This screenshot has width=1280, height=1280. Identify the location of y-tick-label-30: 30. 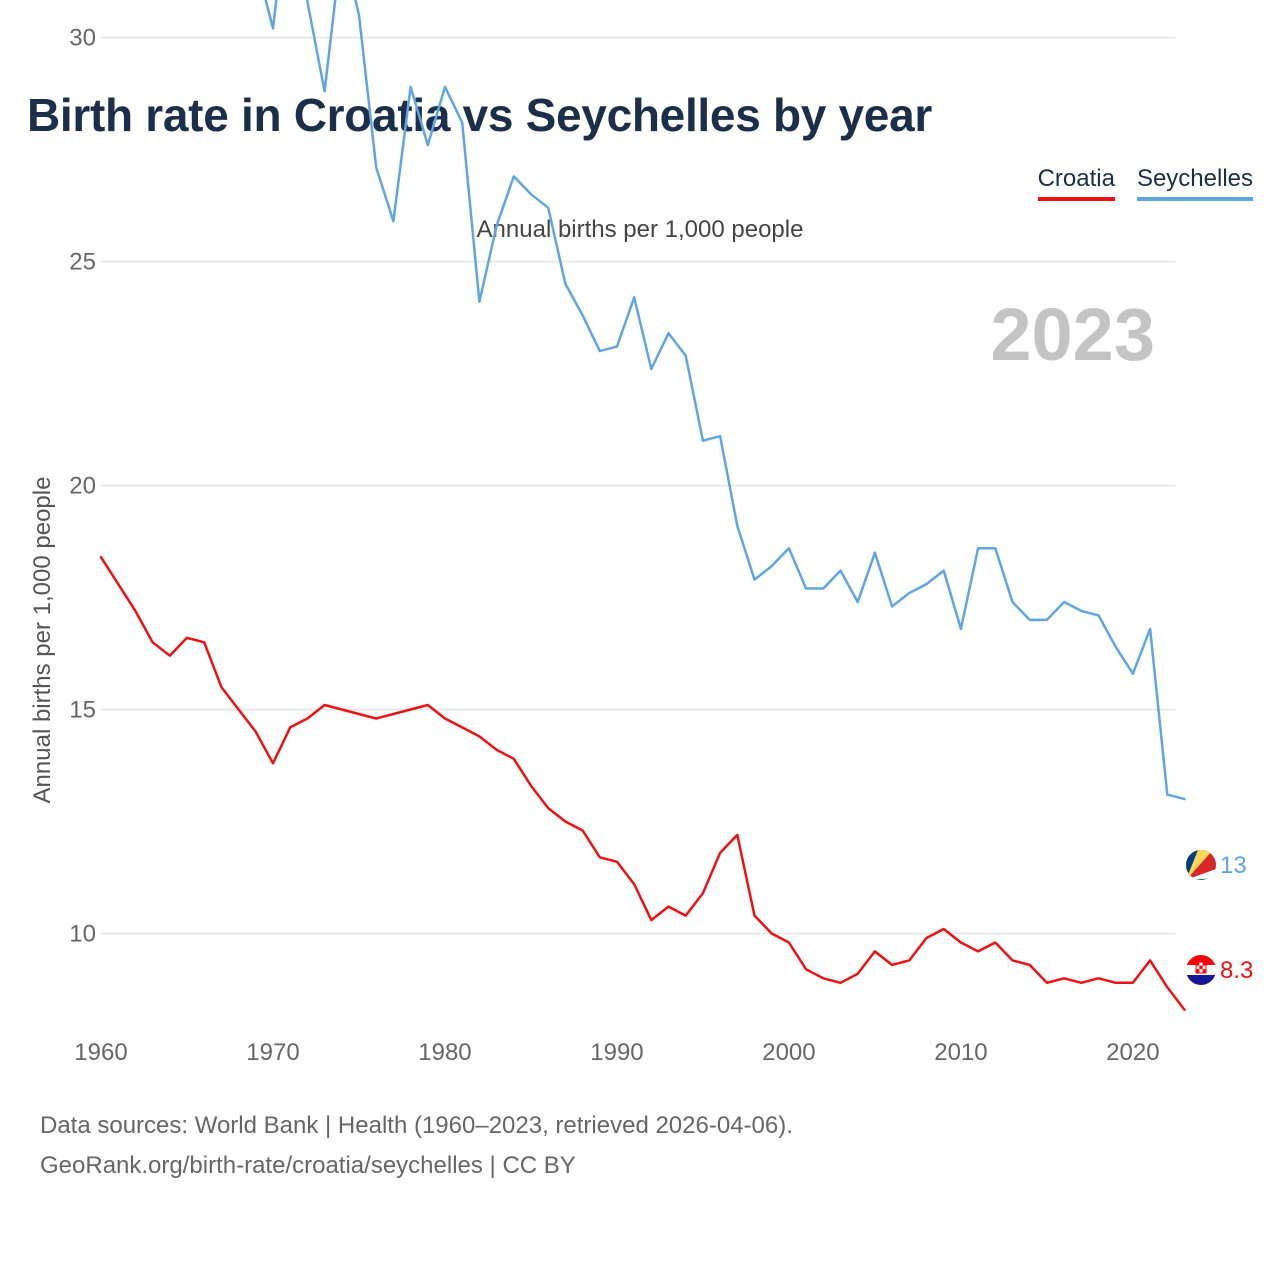
(82, 38).